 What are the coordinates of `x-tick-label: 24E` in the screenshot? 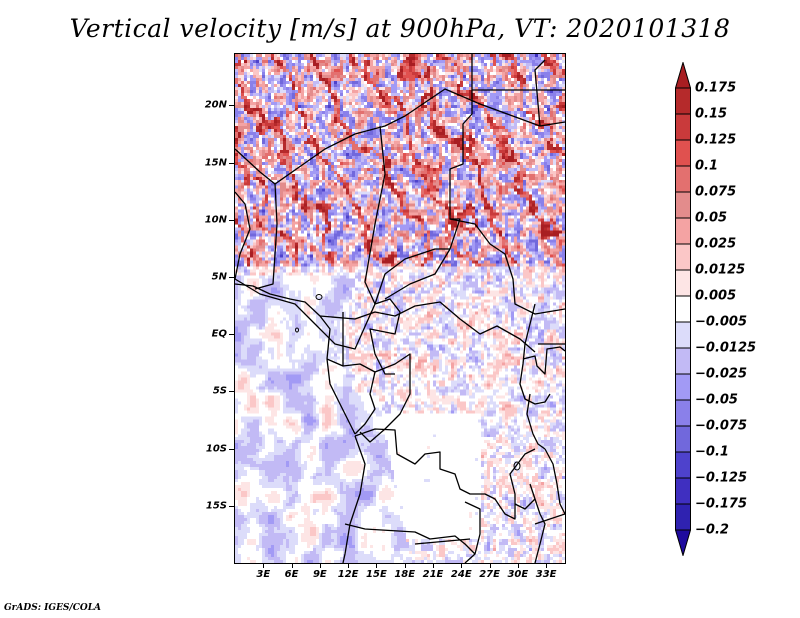 It's located at (461, 574).